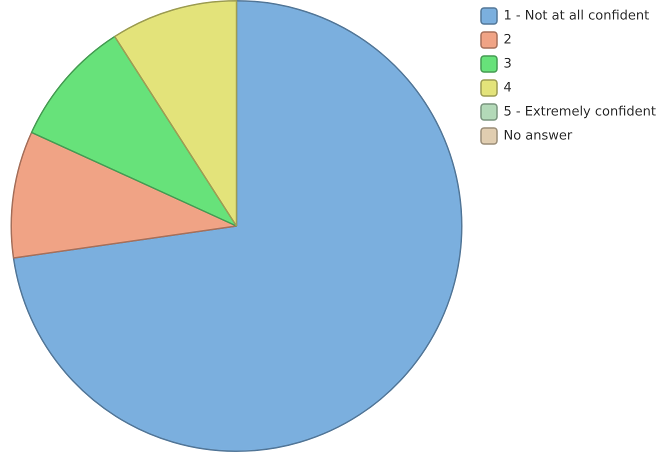 This screenshot has width=666, height=452. What do you see at coordinates (538, 136) in the screenshot?
I see `legend-label: No answer` at bounding box center [538, 136].